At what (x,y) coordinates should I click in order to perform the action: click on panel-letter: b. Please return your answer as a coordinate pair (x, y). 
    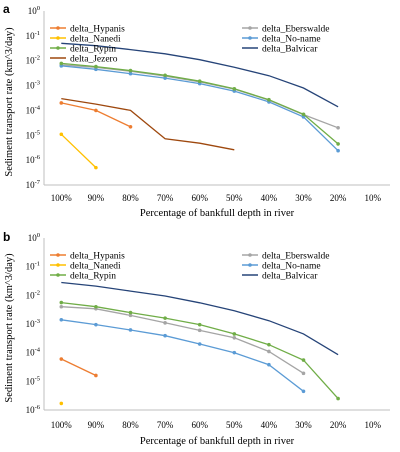
    Looking at the image, I should click on (6, 237).